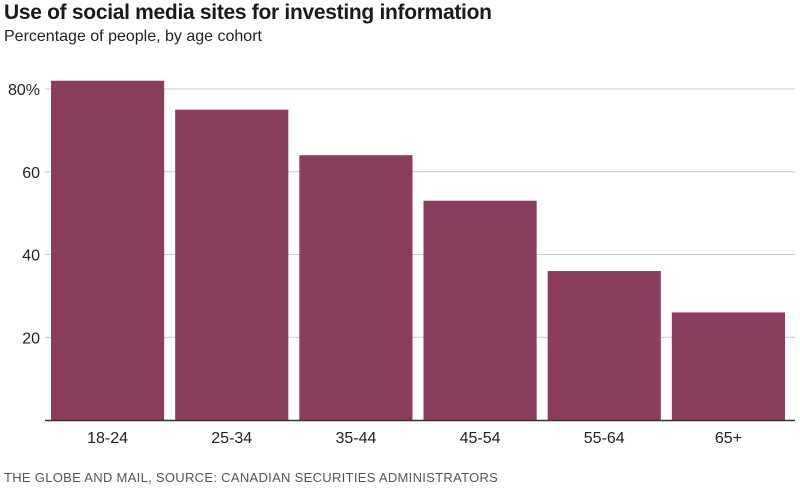  I want to click on x-tick-label: 25-34, so click(231, 438).